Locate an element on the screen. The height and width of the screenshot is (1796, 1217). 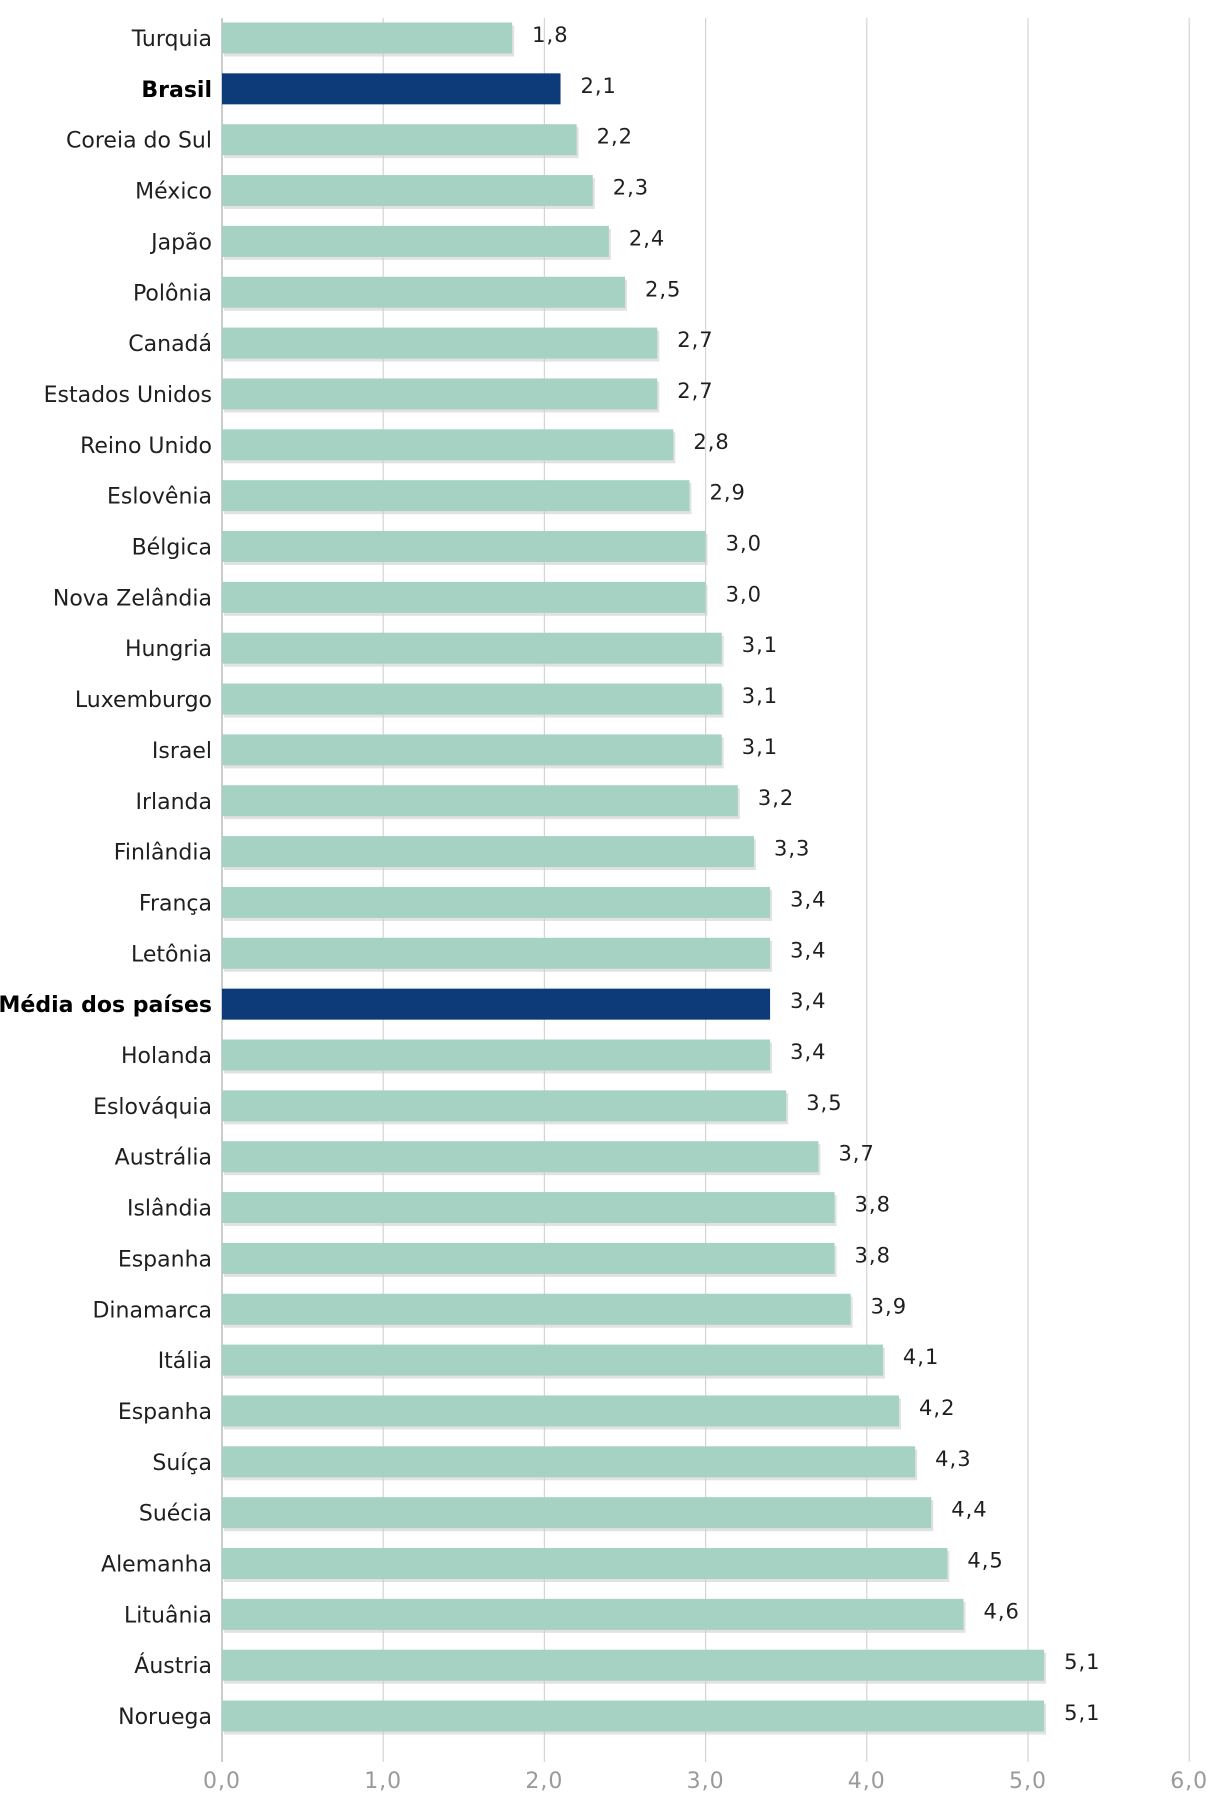
category-label: Austrália is located at coordinates (163, 1158).